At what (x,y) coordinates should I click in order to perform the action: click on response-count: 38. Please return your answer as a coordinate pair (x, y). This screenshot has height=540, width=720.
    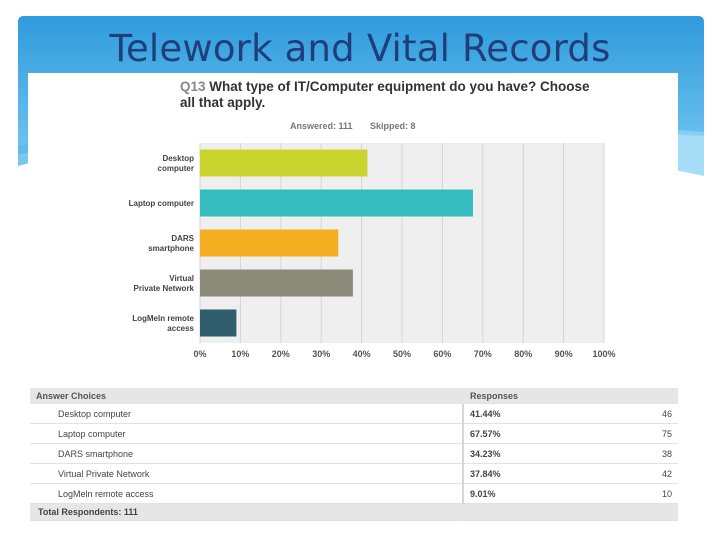
    Looking at the image, I should click on (662, 454).